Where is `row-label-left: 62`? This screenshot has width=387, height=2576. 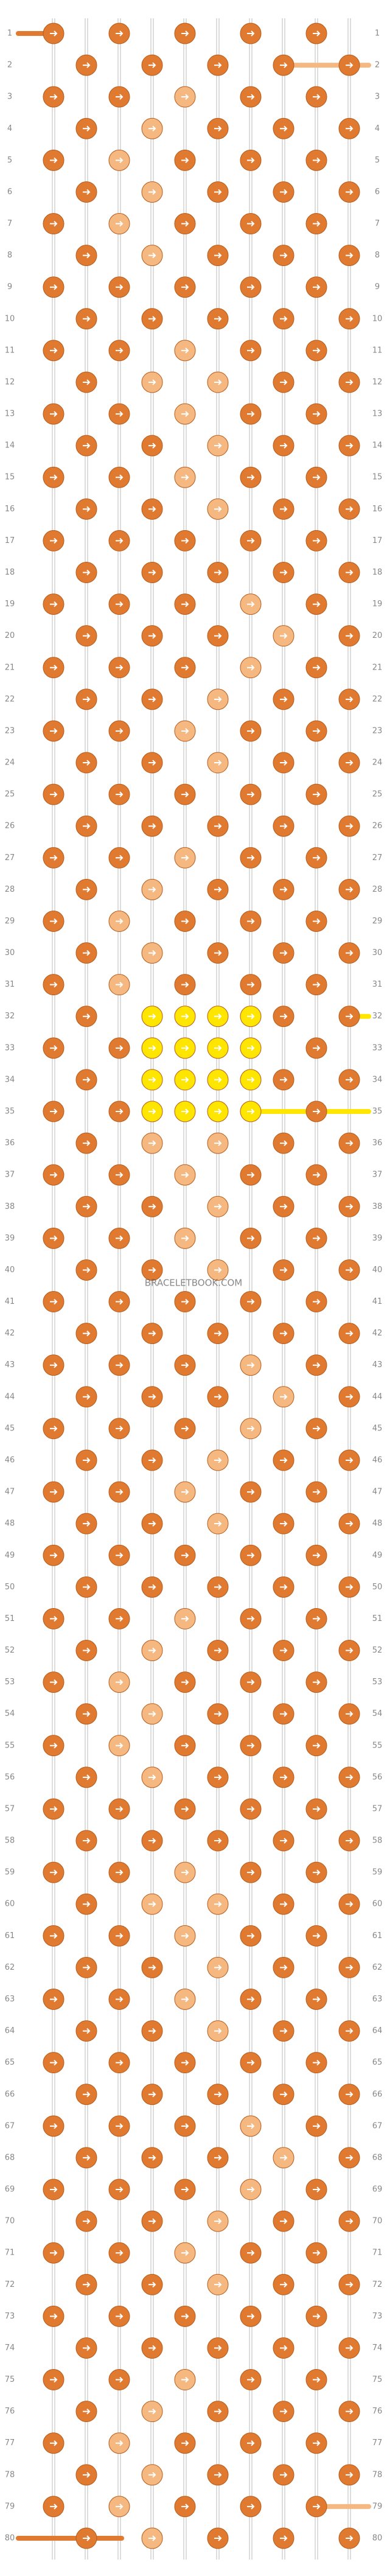
row-label-left: 62 is located at coordinates (10, 1967).